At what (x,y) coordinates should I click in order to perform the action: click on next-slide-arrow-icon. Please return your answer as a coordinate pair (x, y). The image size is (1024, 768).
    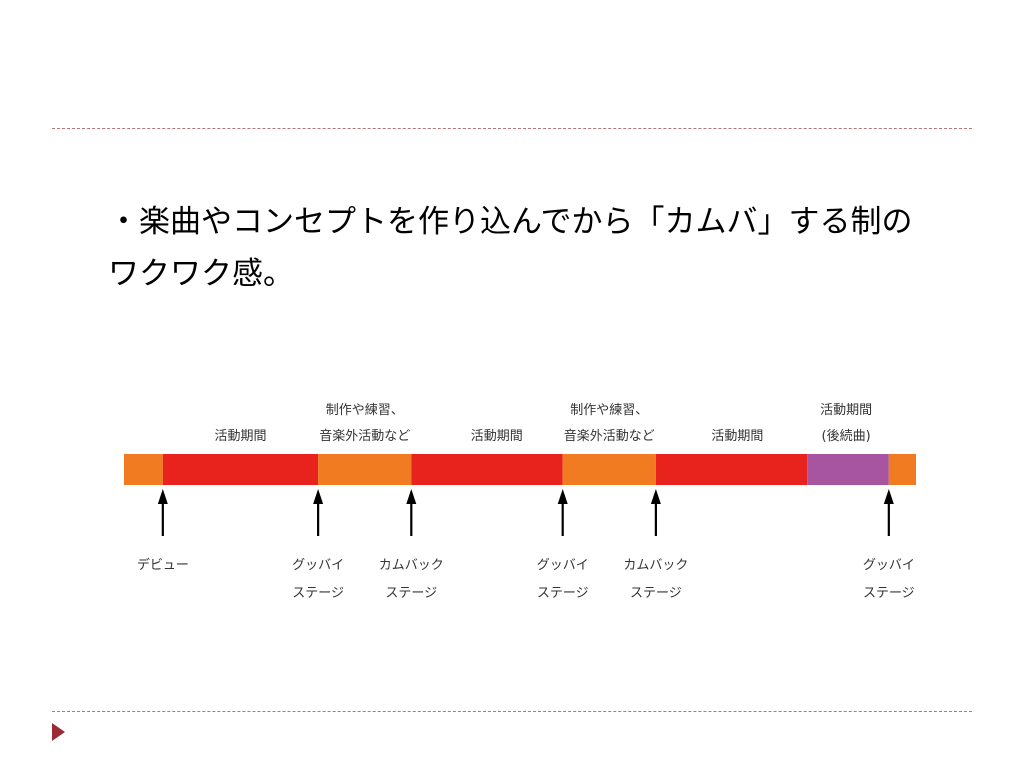
    Looking at the image, I should click on (58, 732).